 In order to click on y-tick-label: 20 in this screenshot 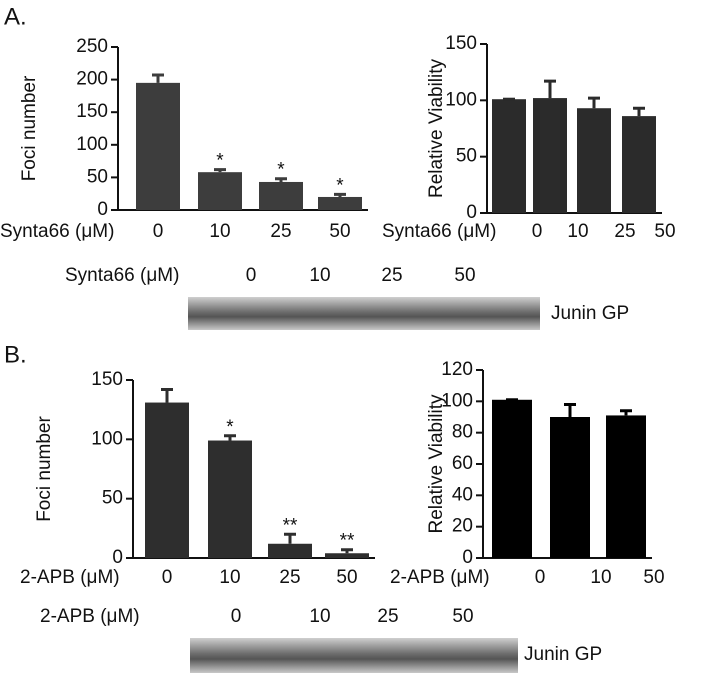, I will do `click(462, 526)`.